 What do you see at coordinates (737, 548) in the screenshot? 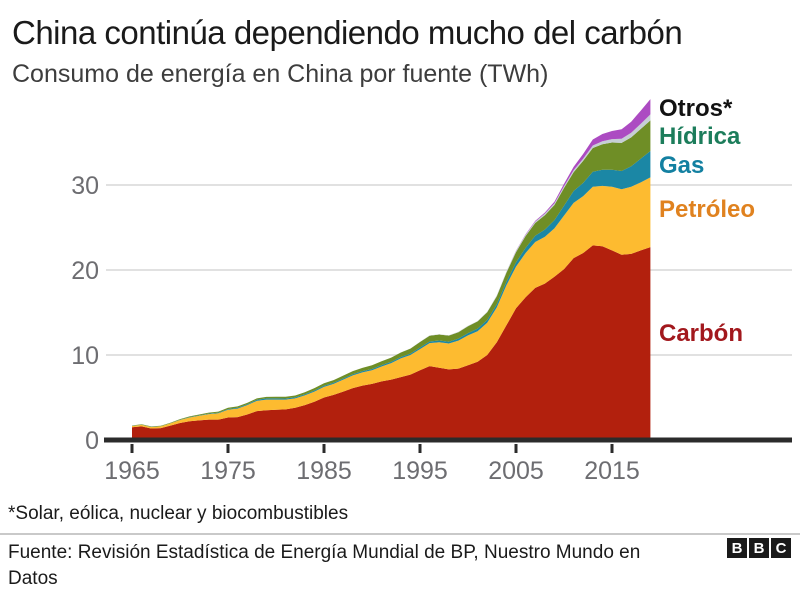
I see `bbc-logo-letter-b1: B` at bounding box center [737, 548].